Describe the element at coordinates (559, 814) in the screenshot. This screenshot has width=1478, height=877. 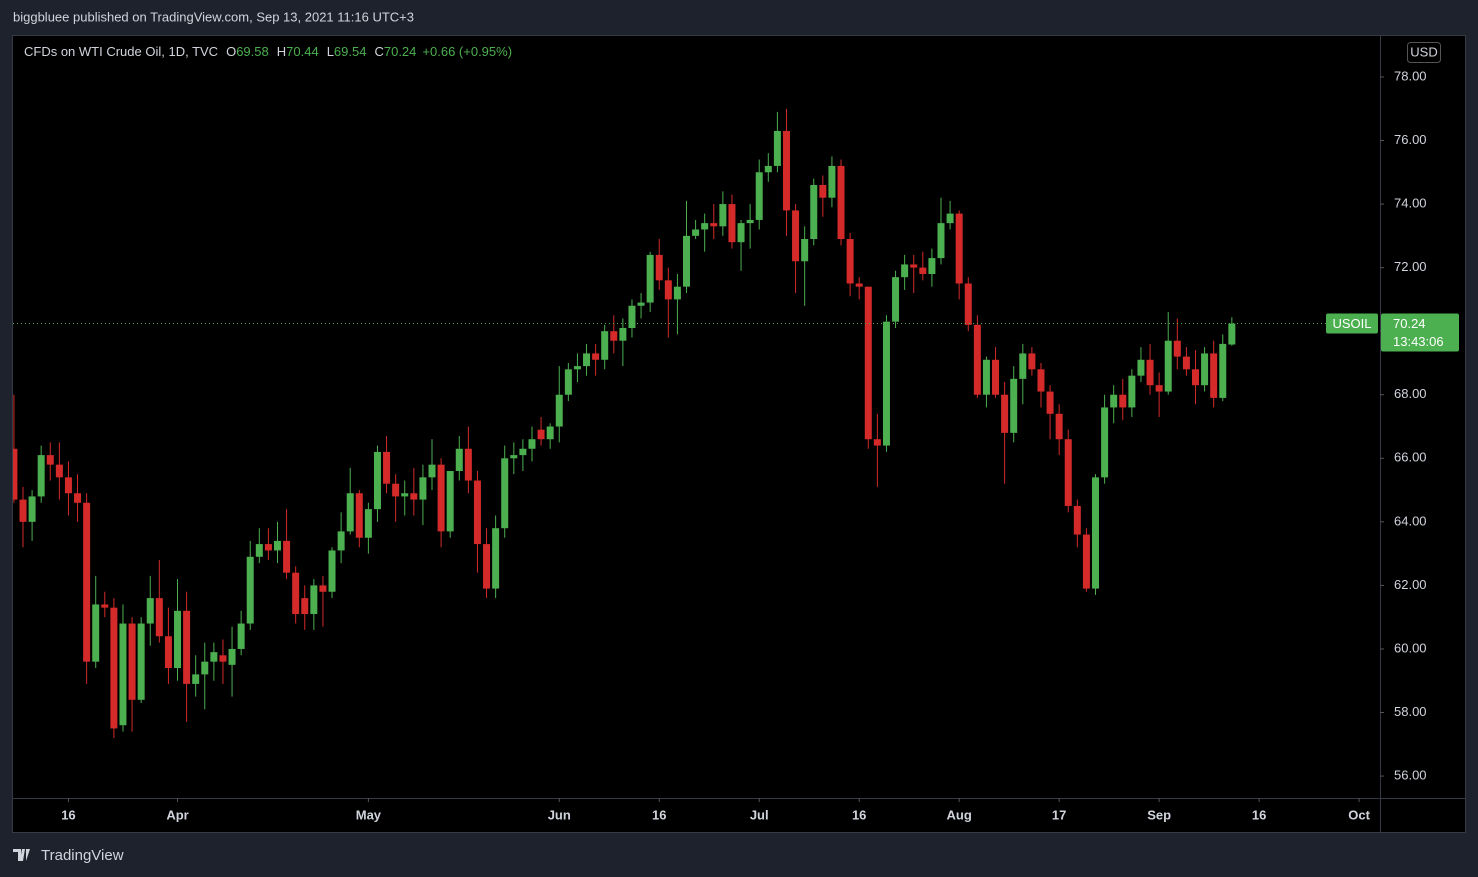
I see `x-tick-label: Jun` at that location.